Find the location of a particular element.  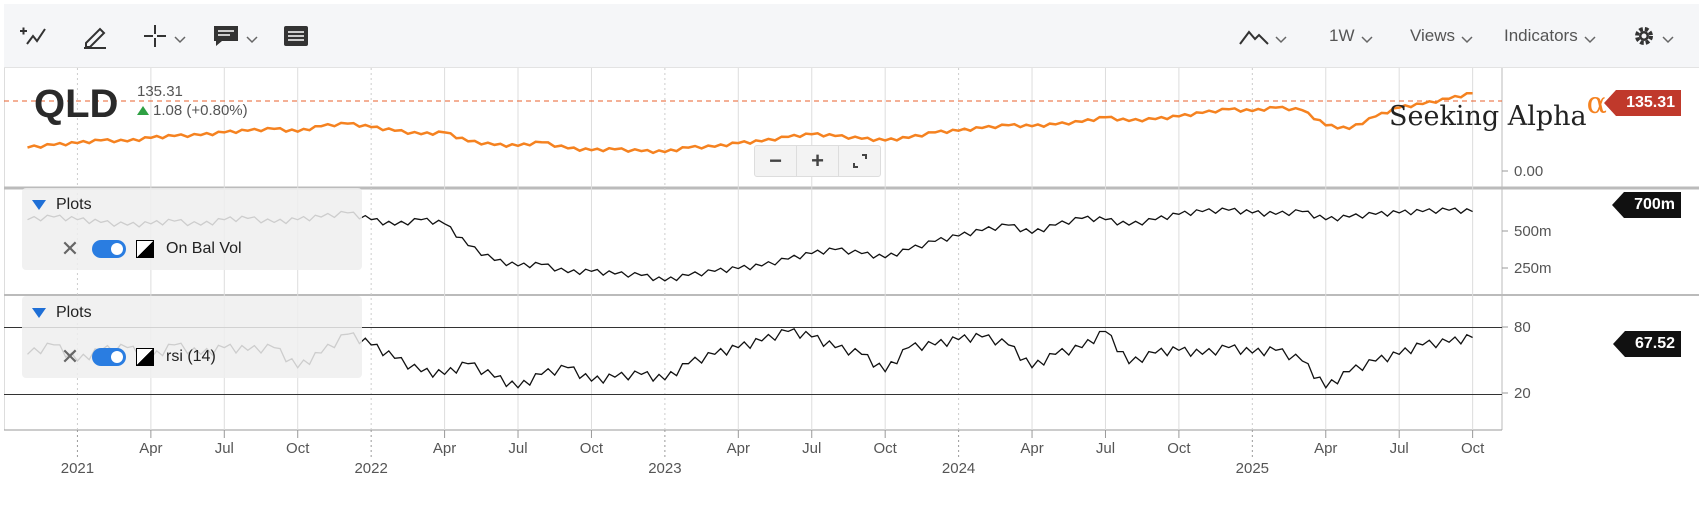

crosshair-icon is located at coordinates (164, 35).